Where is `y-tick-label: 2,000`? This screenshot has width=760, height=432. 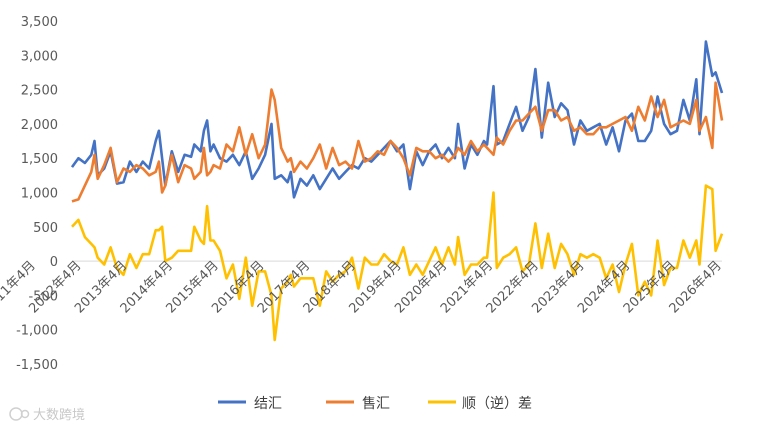 y-tick-label: 2,000 is located at coordinates (39, 125).